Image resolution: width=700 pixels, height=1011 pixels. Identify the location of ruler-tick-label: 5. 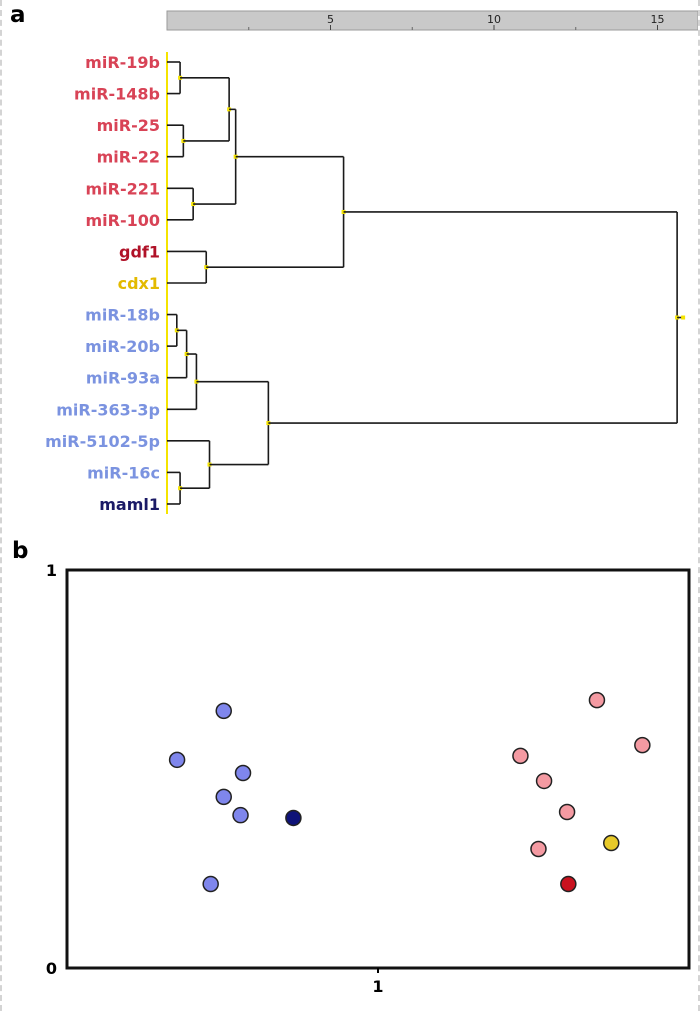
(330, 19).